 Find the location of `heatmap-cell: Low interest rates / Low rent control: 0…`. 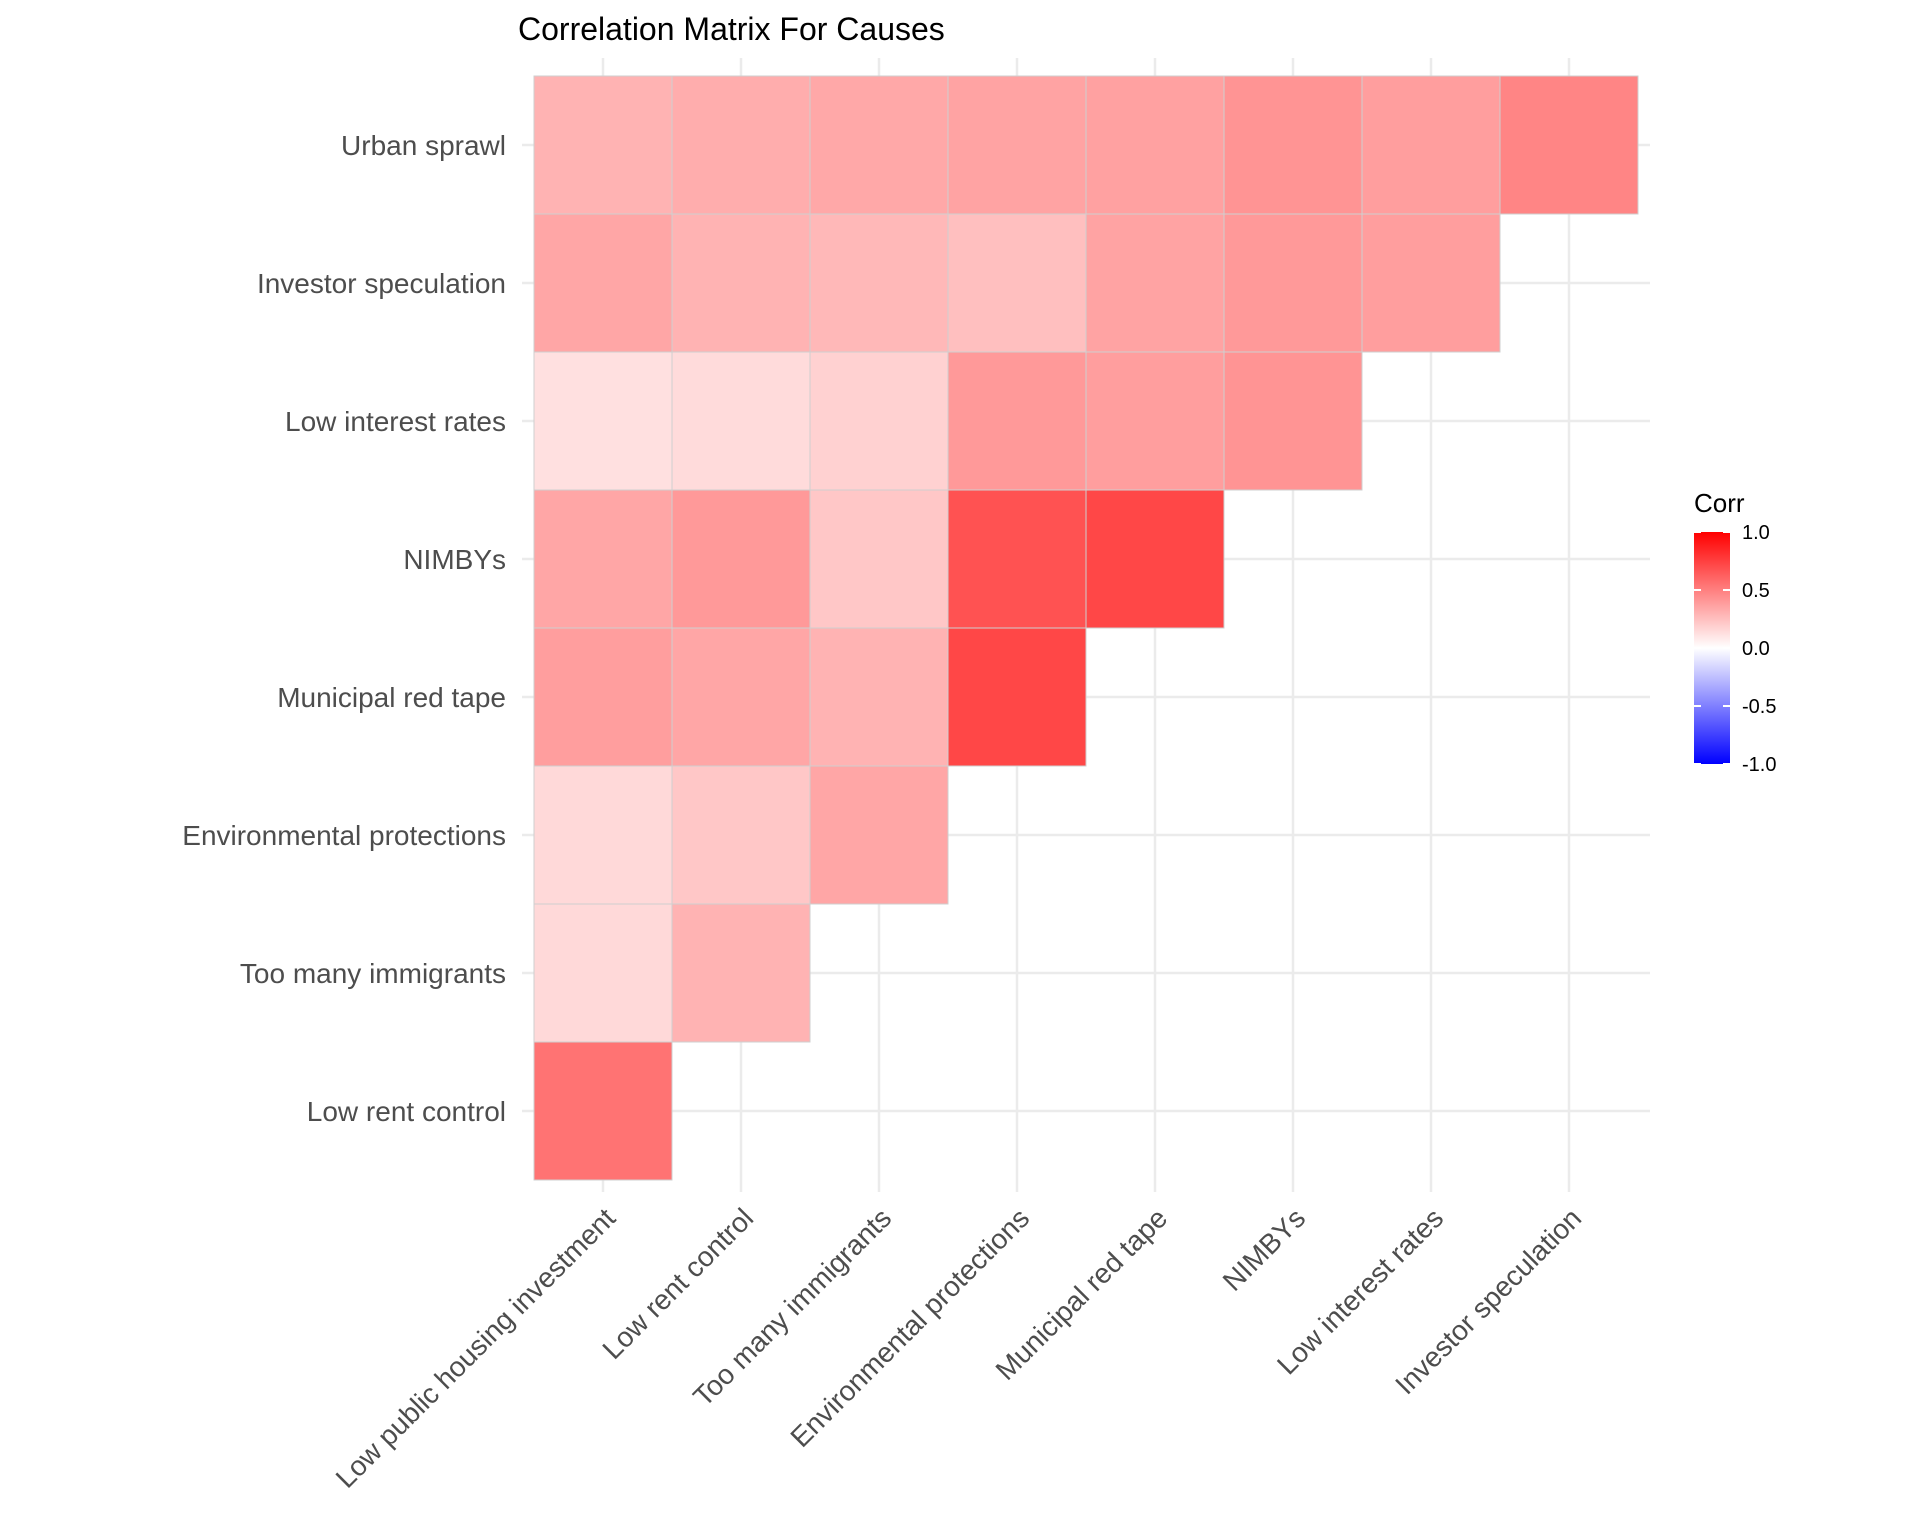

heatmap-cell: Low interest rates / Low rent control: 0… is located at coordinates (741, 421).